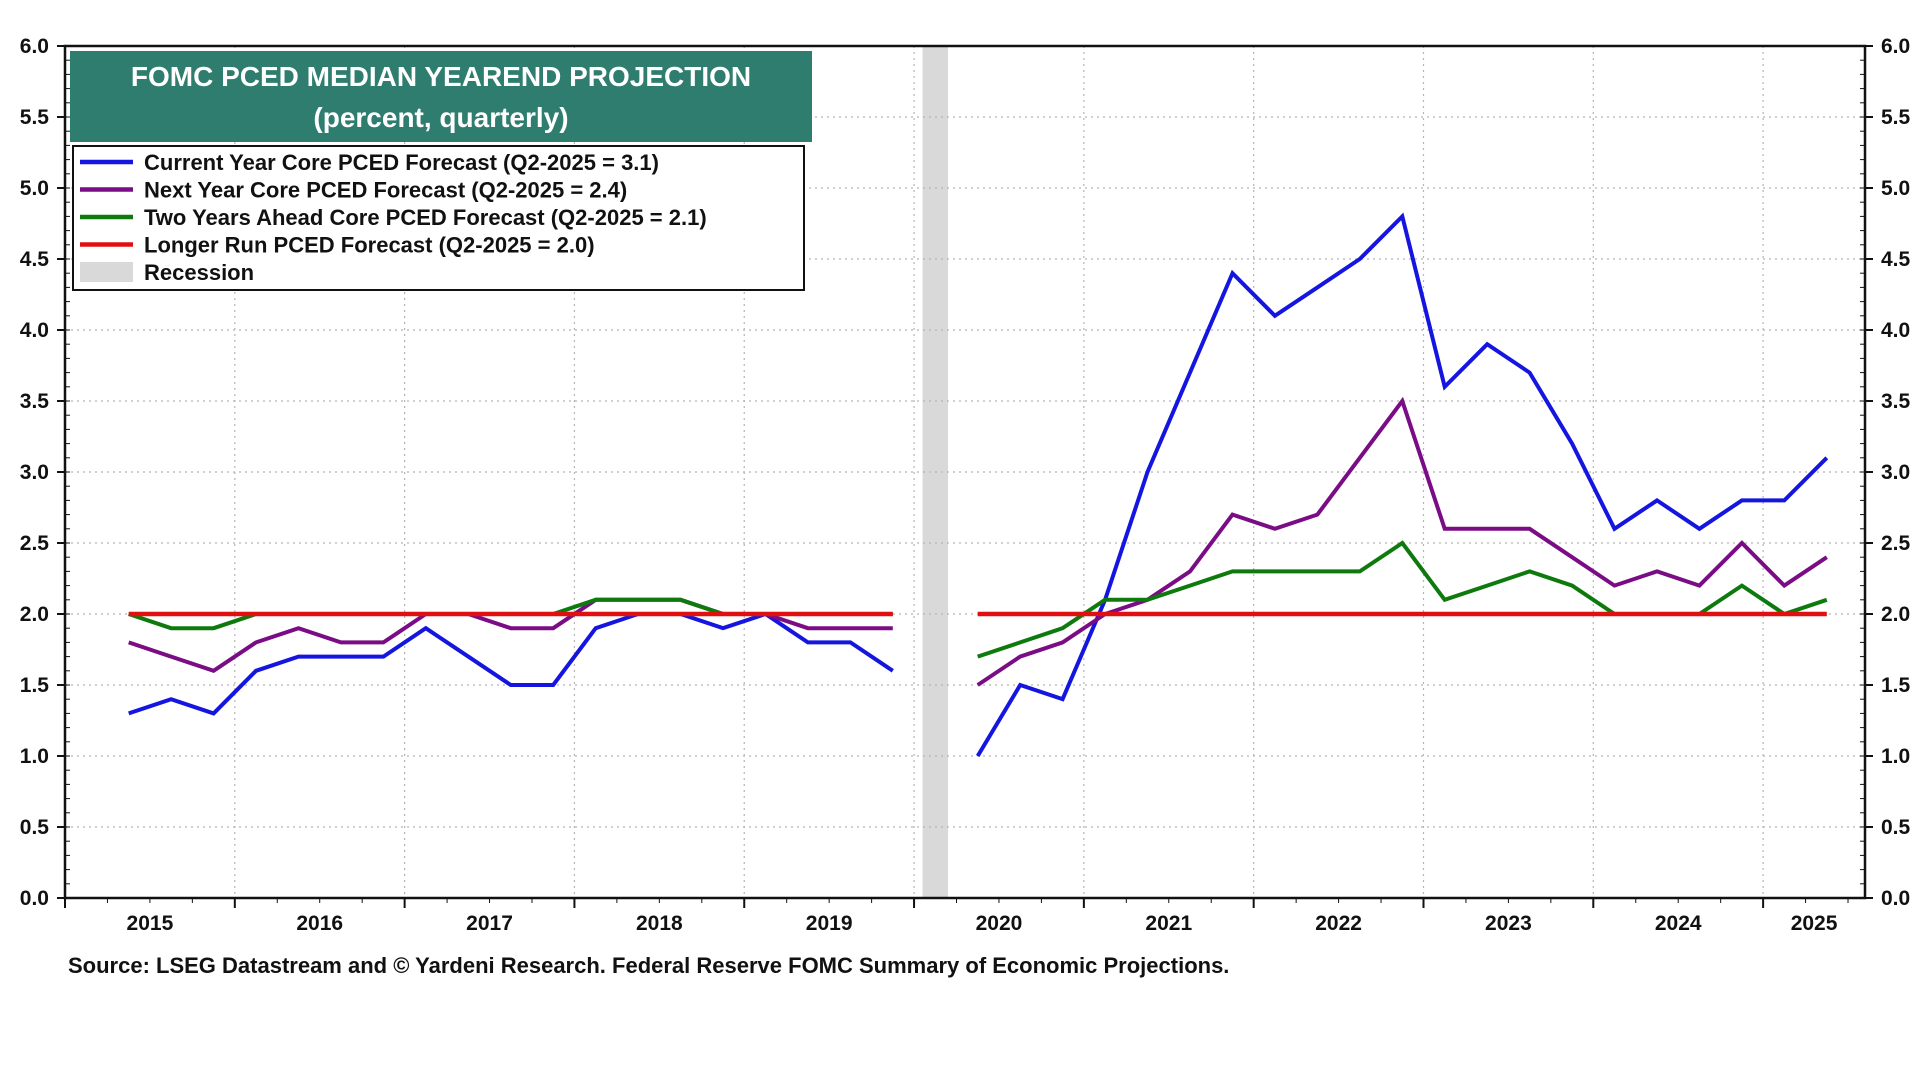  I want to click on y-tick-label-left: 0.5, so click(35, 827).